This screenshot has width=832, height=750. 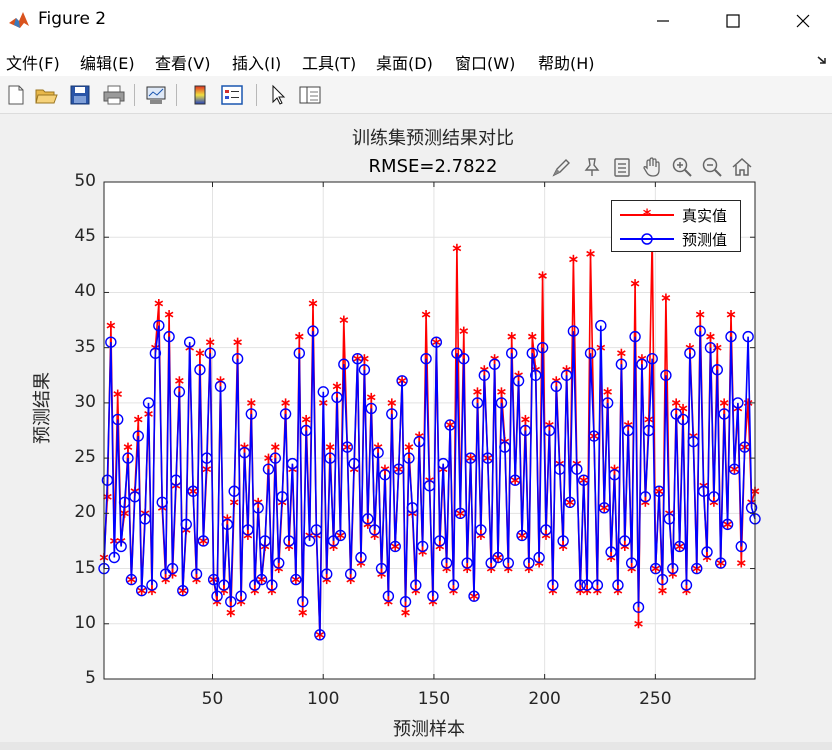 What do you see at coordinates (592, 167) in the screenshot?
I see `data-tips-button` at bounding box center [592, 167].